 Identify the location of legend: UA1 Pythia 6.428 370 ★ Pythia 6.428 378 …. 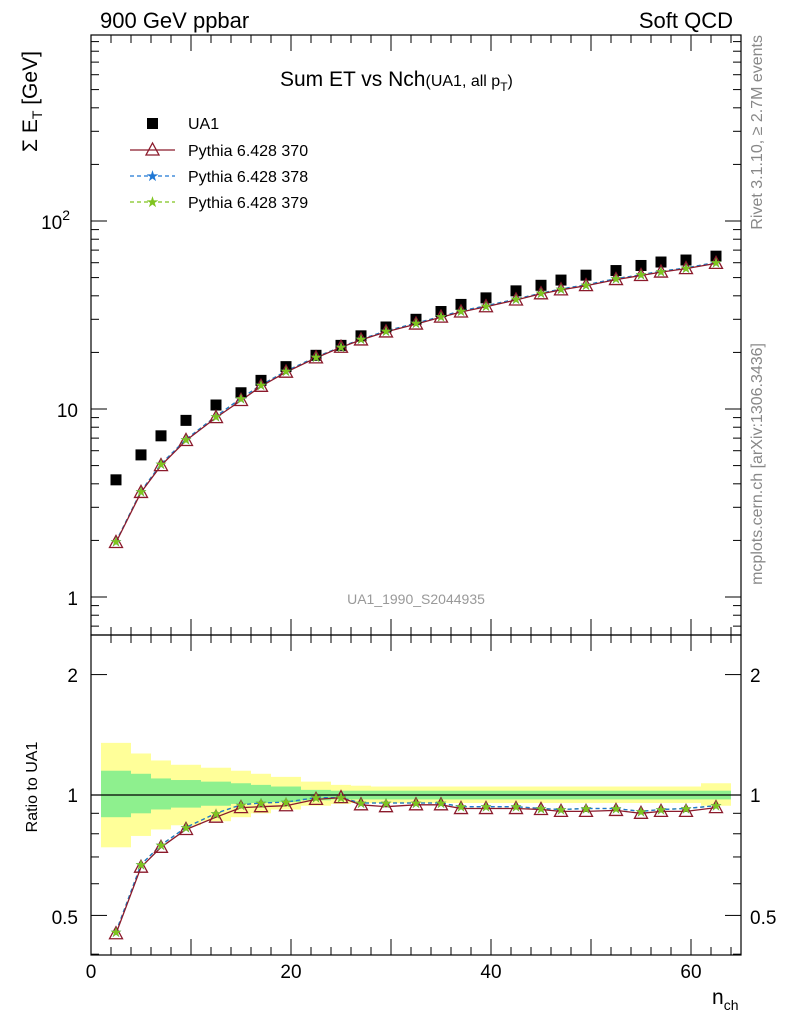
(219, 164).